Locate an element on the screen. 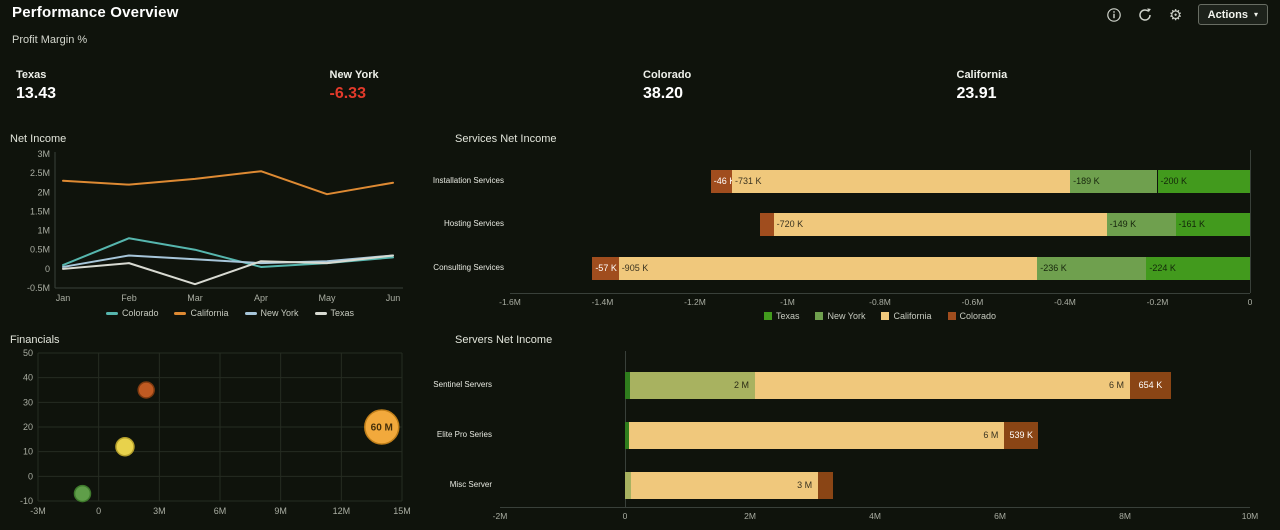  legend-label: Texas is located at coordinates (342, 313).